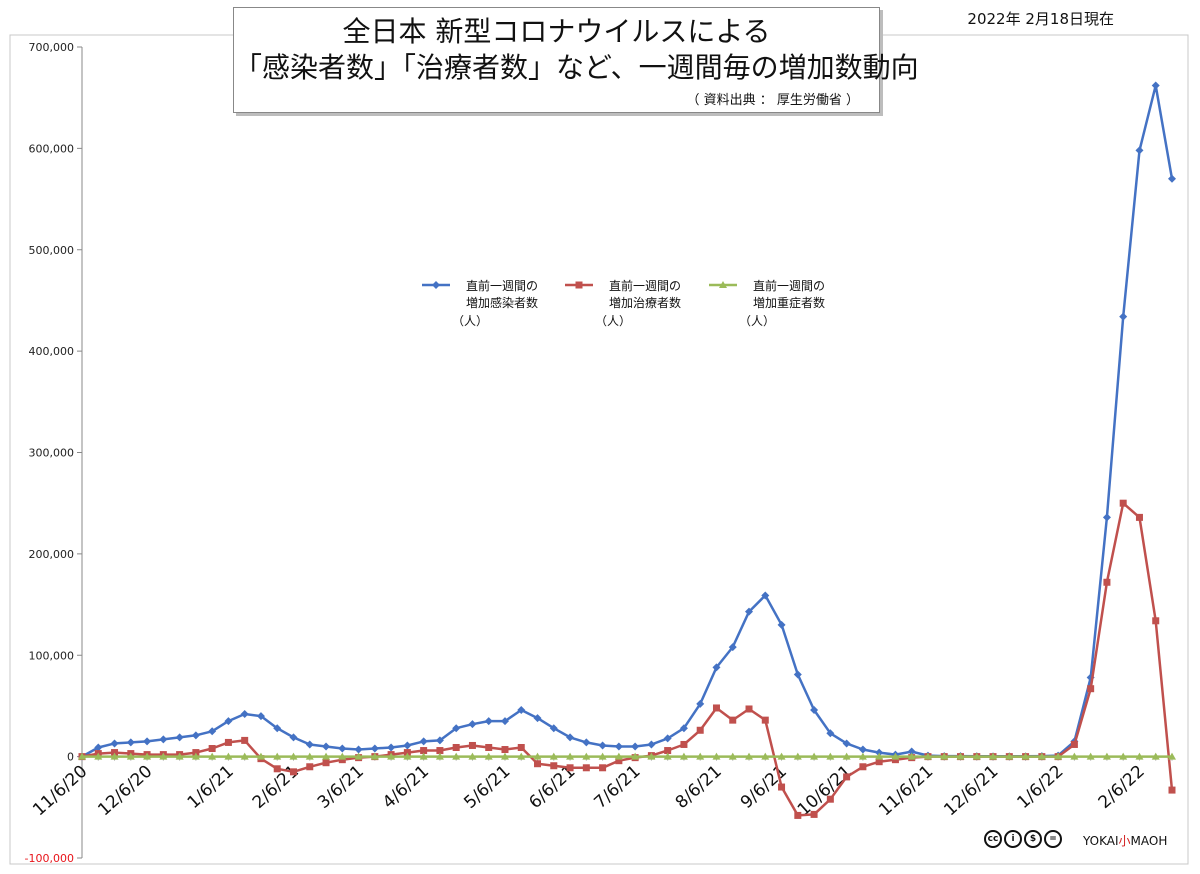 This screenshot has width=1200, height=874. What do you see at coordinates (1040, 786) in the screenshot?
I see `x-tick-label: 1/6/22` at bounding box center [1040, 786].